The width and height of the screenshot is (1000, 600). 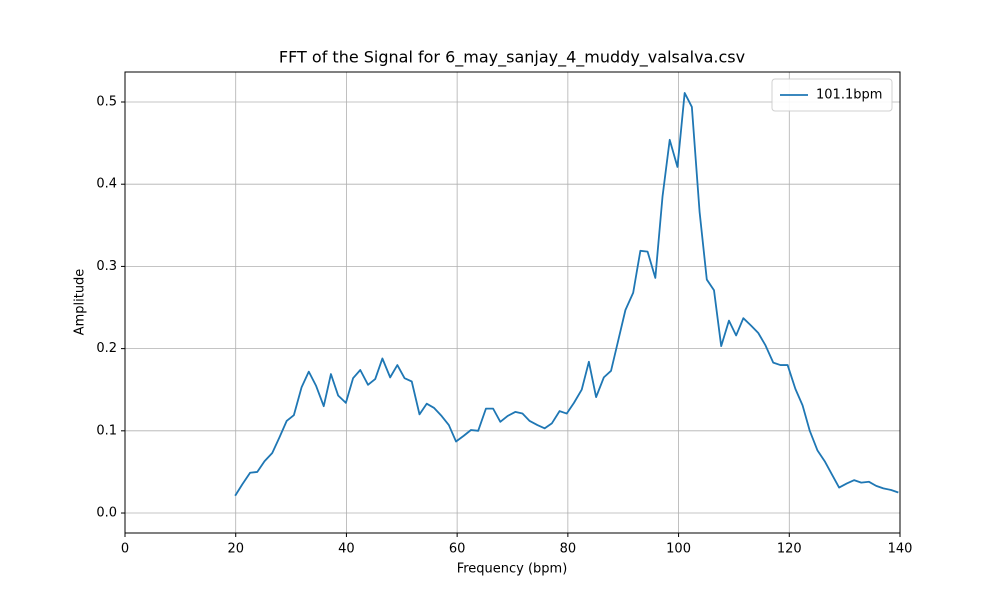 I want to click on y-tick-label: 0.1, so click(x=106, y=430).